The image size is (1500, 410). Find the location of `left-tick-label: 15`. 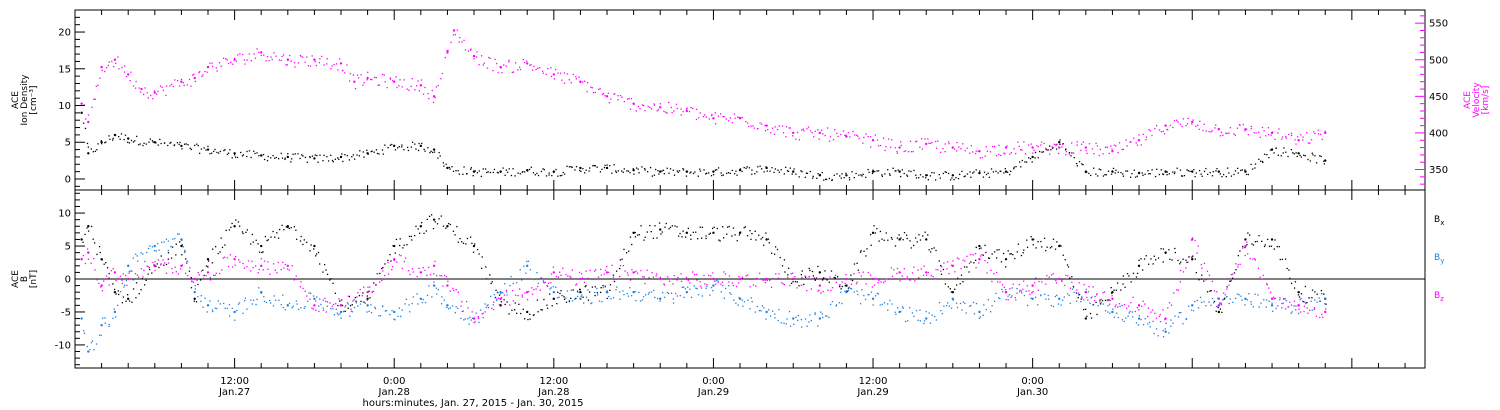

left-tick-label: 15 is located at coordinates (64, 69).